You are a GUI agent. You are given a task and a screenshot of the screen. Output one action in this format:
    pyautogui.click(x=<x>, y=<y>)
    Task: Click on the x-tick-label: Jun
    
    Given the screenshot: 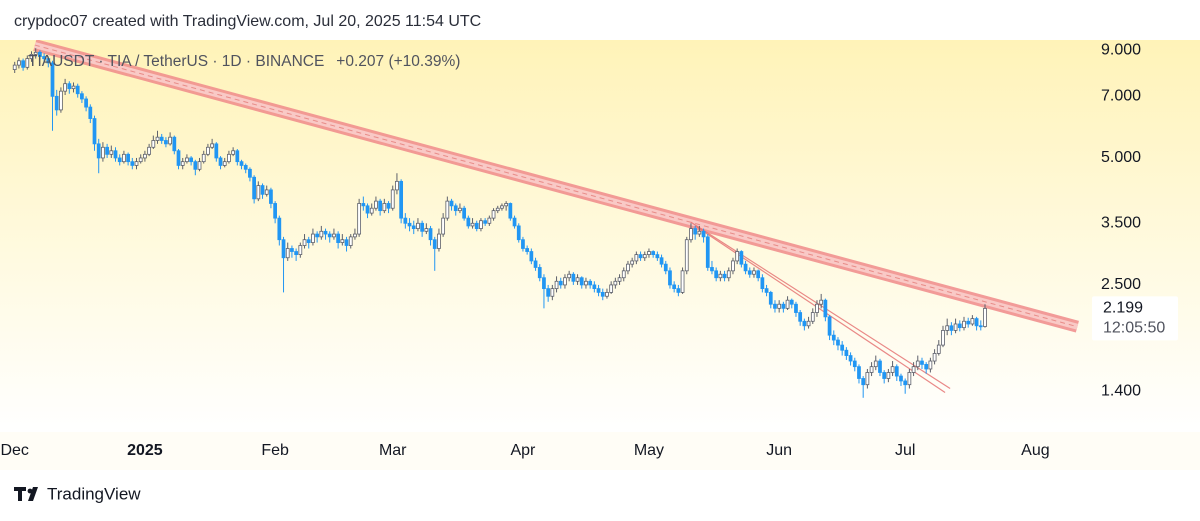 What is the action you would take?
    pyautogui.click(x=779, y=450)
    